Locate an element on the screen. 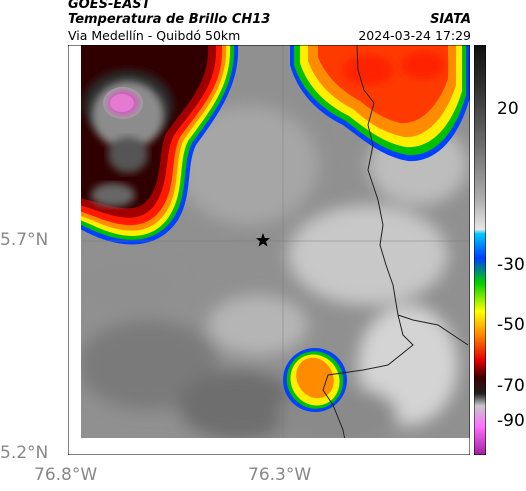 The image size is (526, 491). convective-cluster-west is located at coordinates (153, 145).